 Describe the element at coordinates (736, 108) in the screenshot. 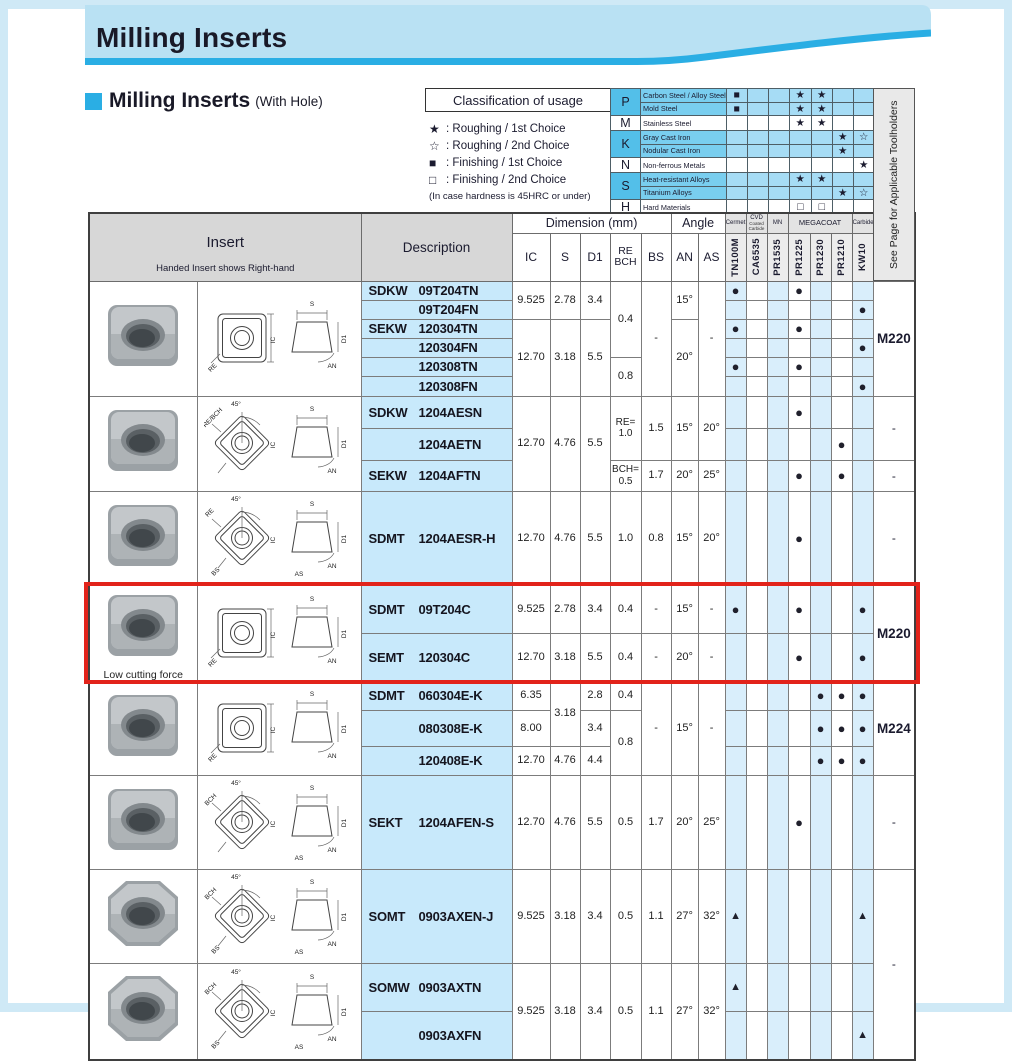

I see `usage-mark-cell: ■` at that location.